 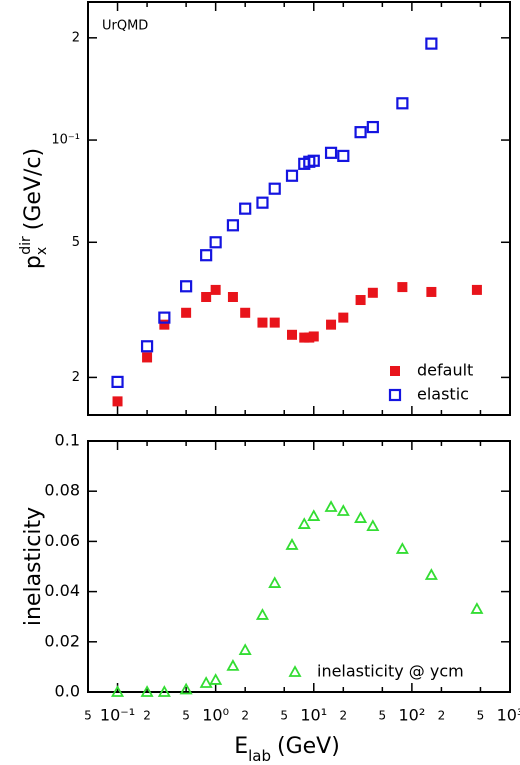 I want to click on y-axis-label-part: p, so click(x=33, y=262).